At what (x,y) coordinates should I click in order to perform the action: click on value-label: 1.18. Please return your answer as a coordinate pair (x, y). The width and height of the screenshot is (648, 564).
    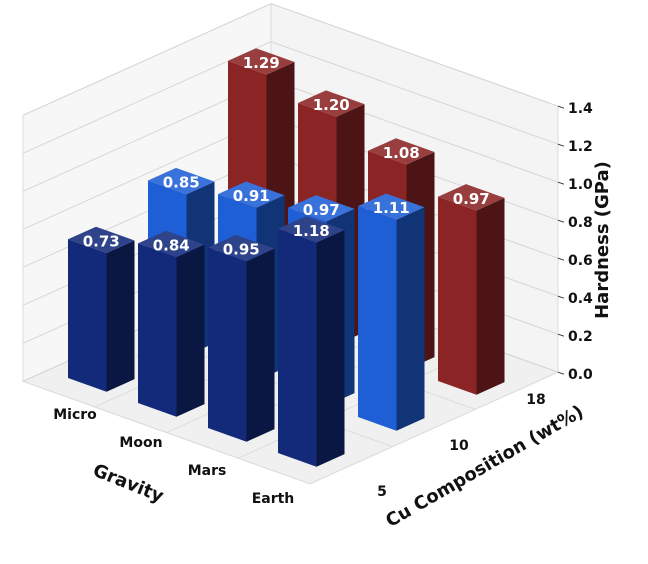
    Looking at the image, I should click on (311, 231).